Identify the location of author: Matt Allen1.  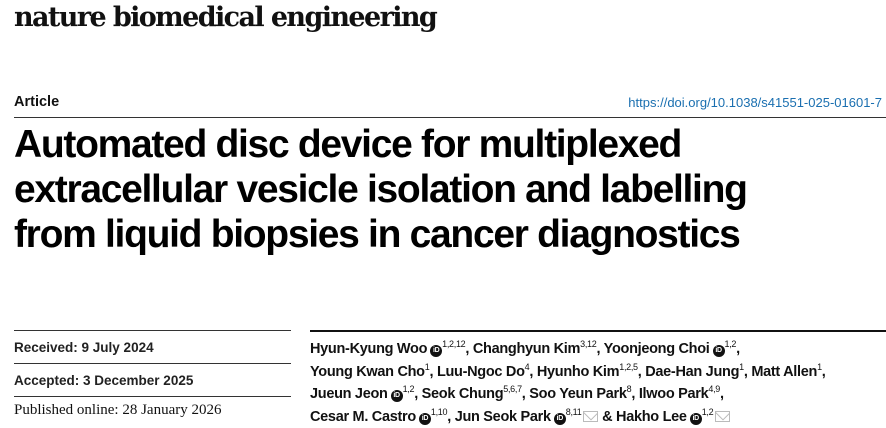
(786, 370).